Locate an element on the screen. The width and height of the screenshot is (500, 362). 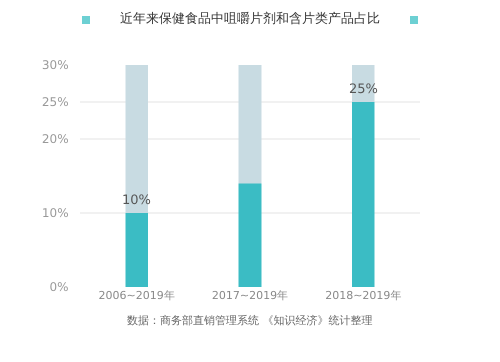
y-tick-label: 10% is located at coordinates (55, 213).